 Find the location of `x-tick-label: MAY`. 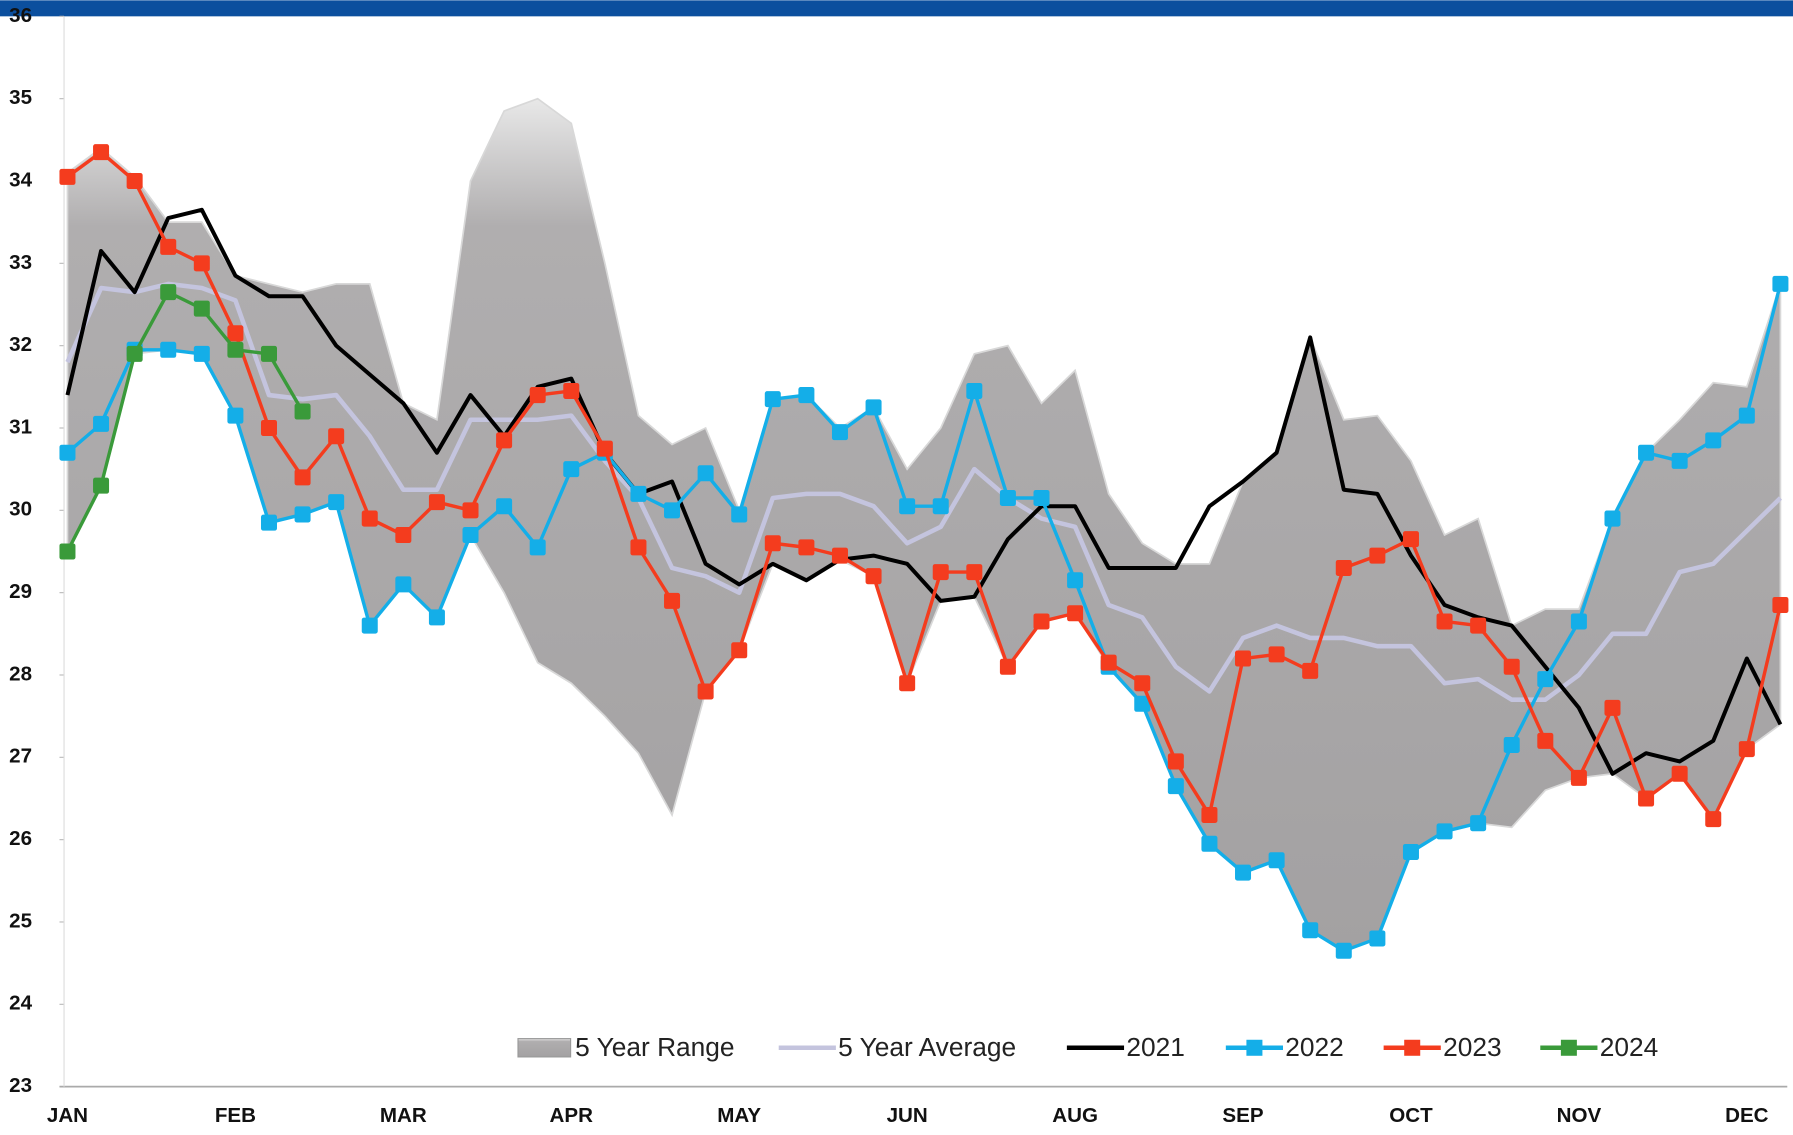

x-tick-label: MAY is located at coordinates (739, 1115).